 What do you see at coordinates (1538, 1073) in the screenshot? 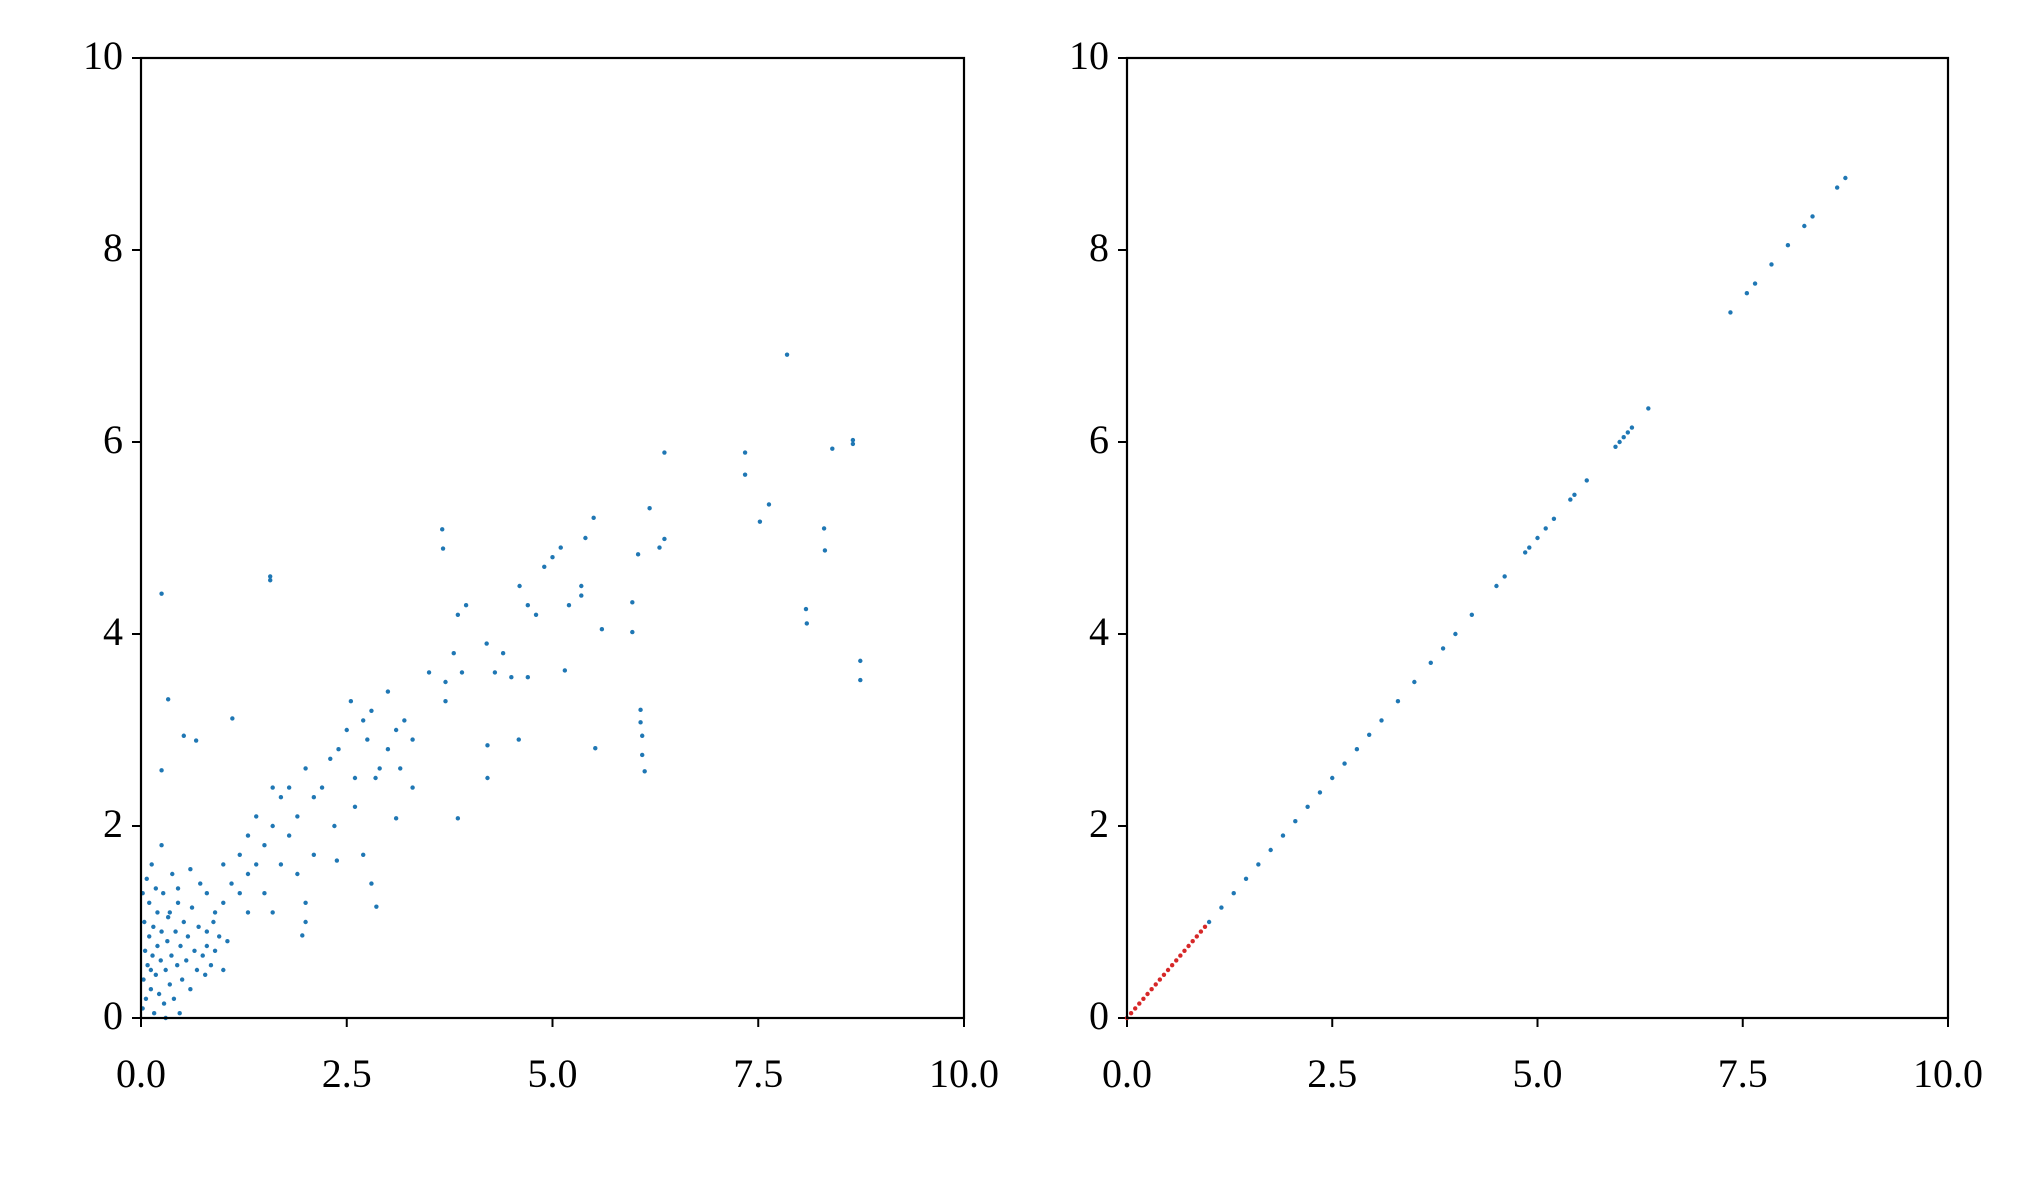
I see `x-tick-label: 5.0` at bounding box center [1538, 1073].